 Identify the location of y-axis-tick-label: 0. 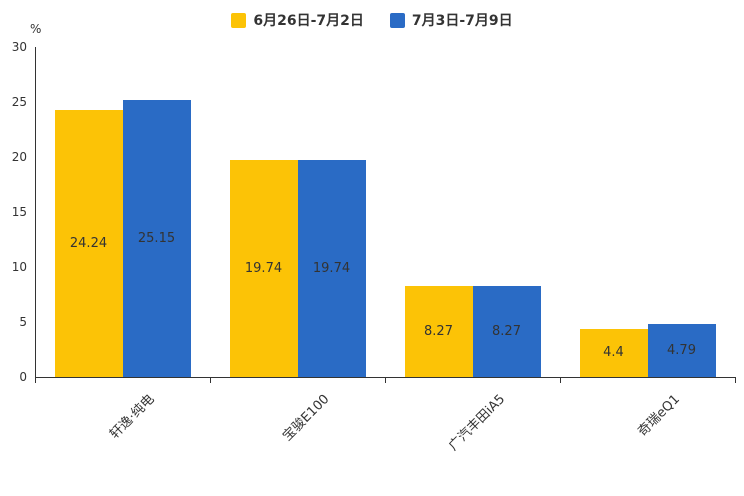
(23, 377).